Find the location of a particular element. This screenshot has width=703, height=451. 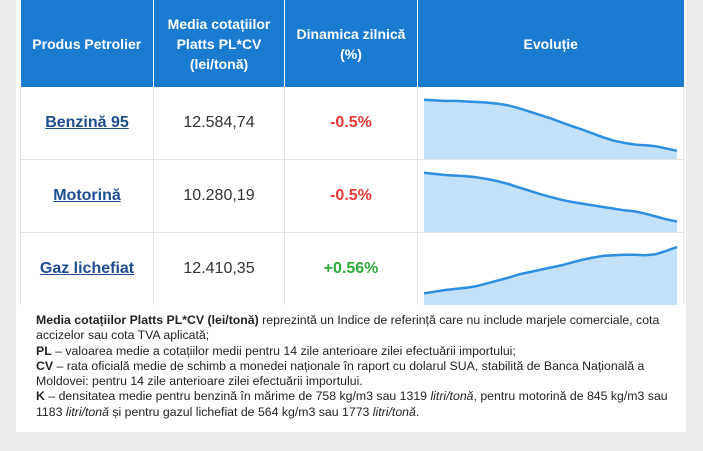

product-cell: Motorină is located at coordinates (87, 196).